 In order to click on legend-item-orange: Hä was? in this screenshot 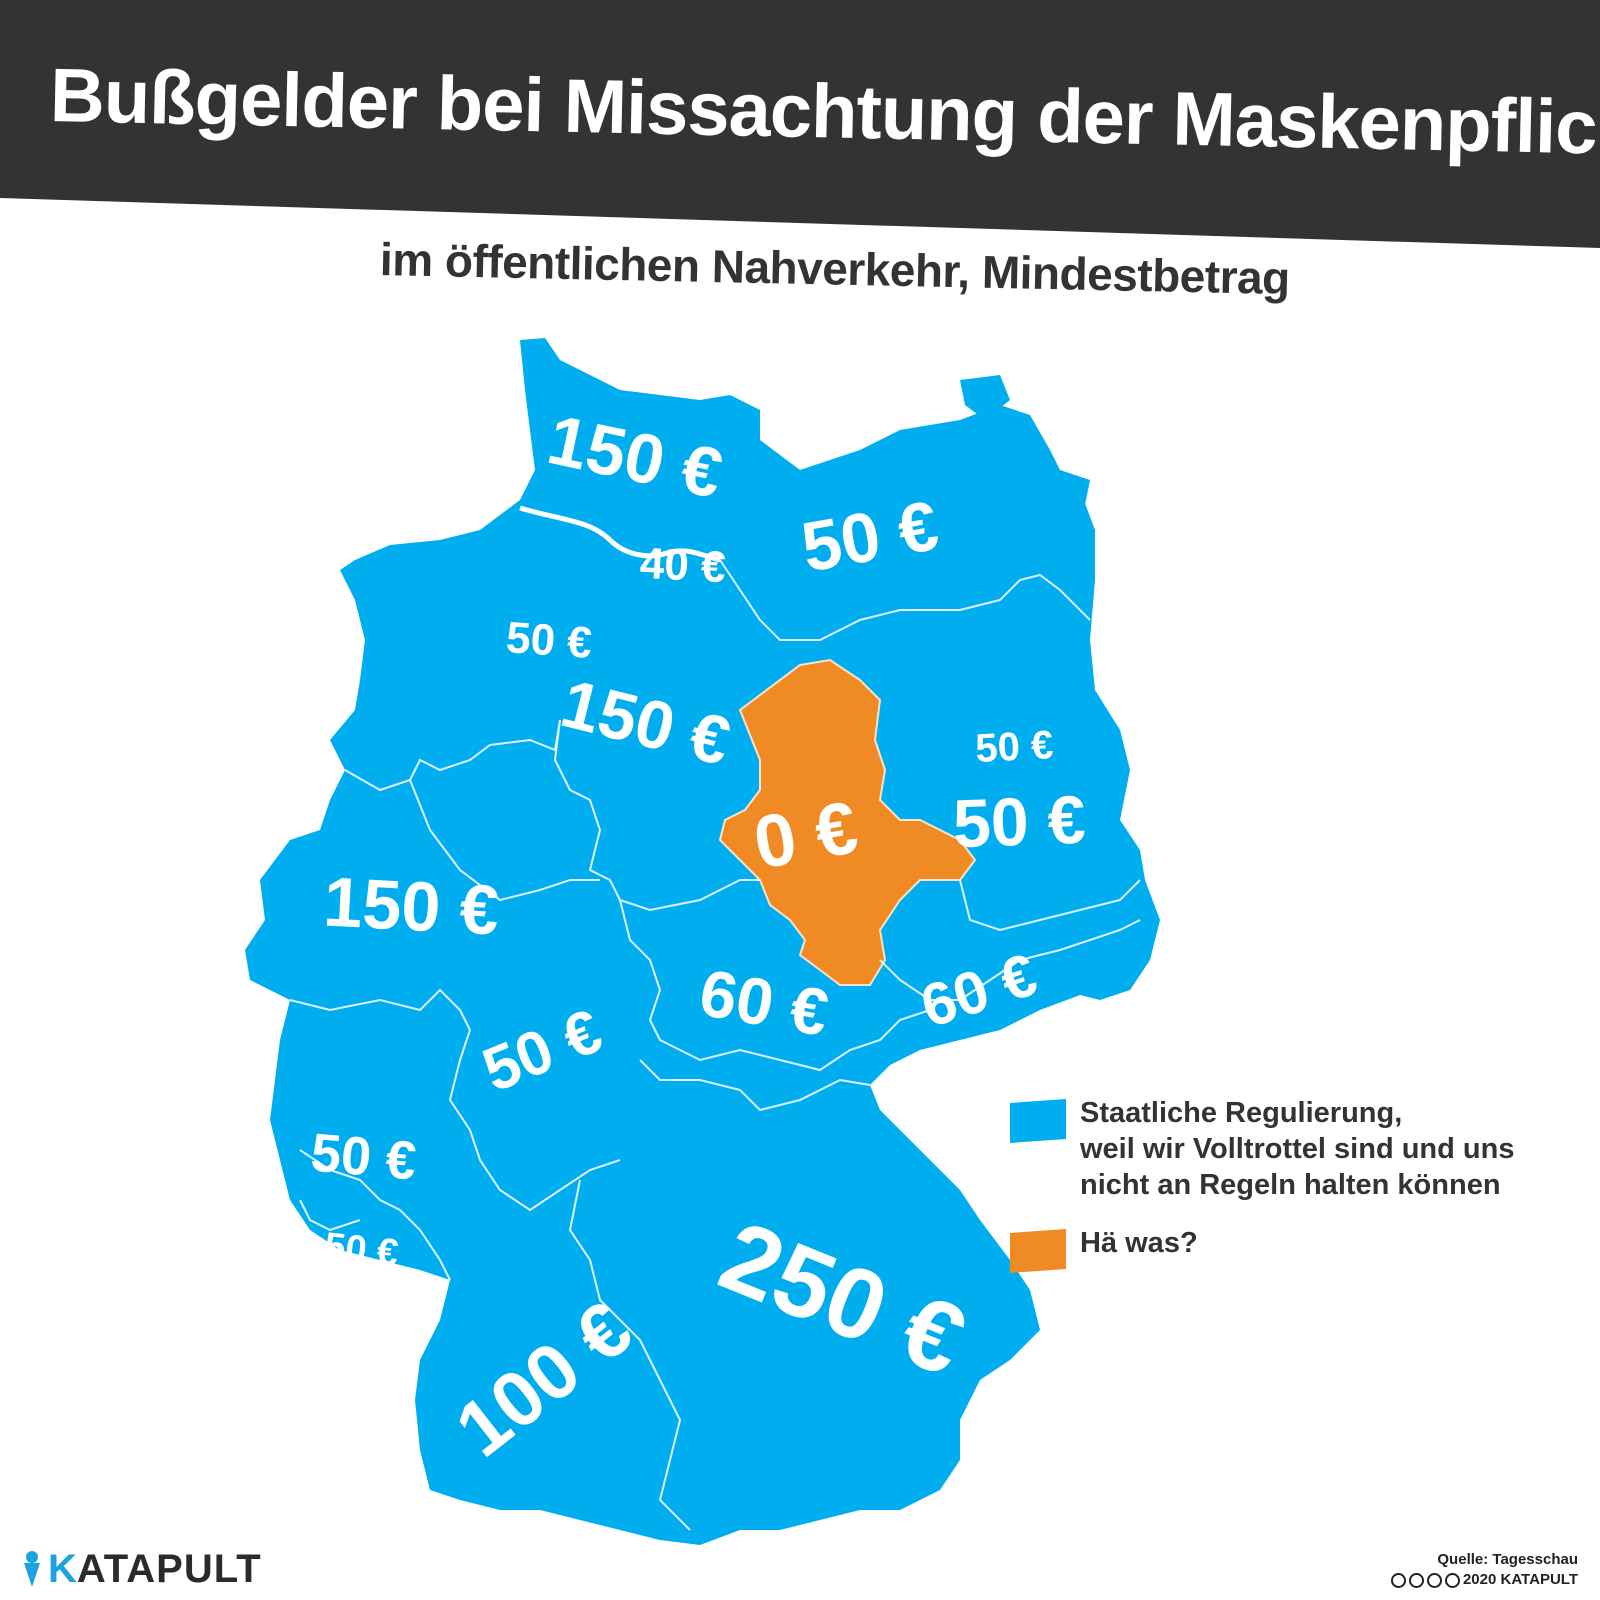, I will do `click(1290, 1249)`.